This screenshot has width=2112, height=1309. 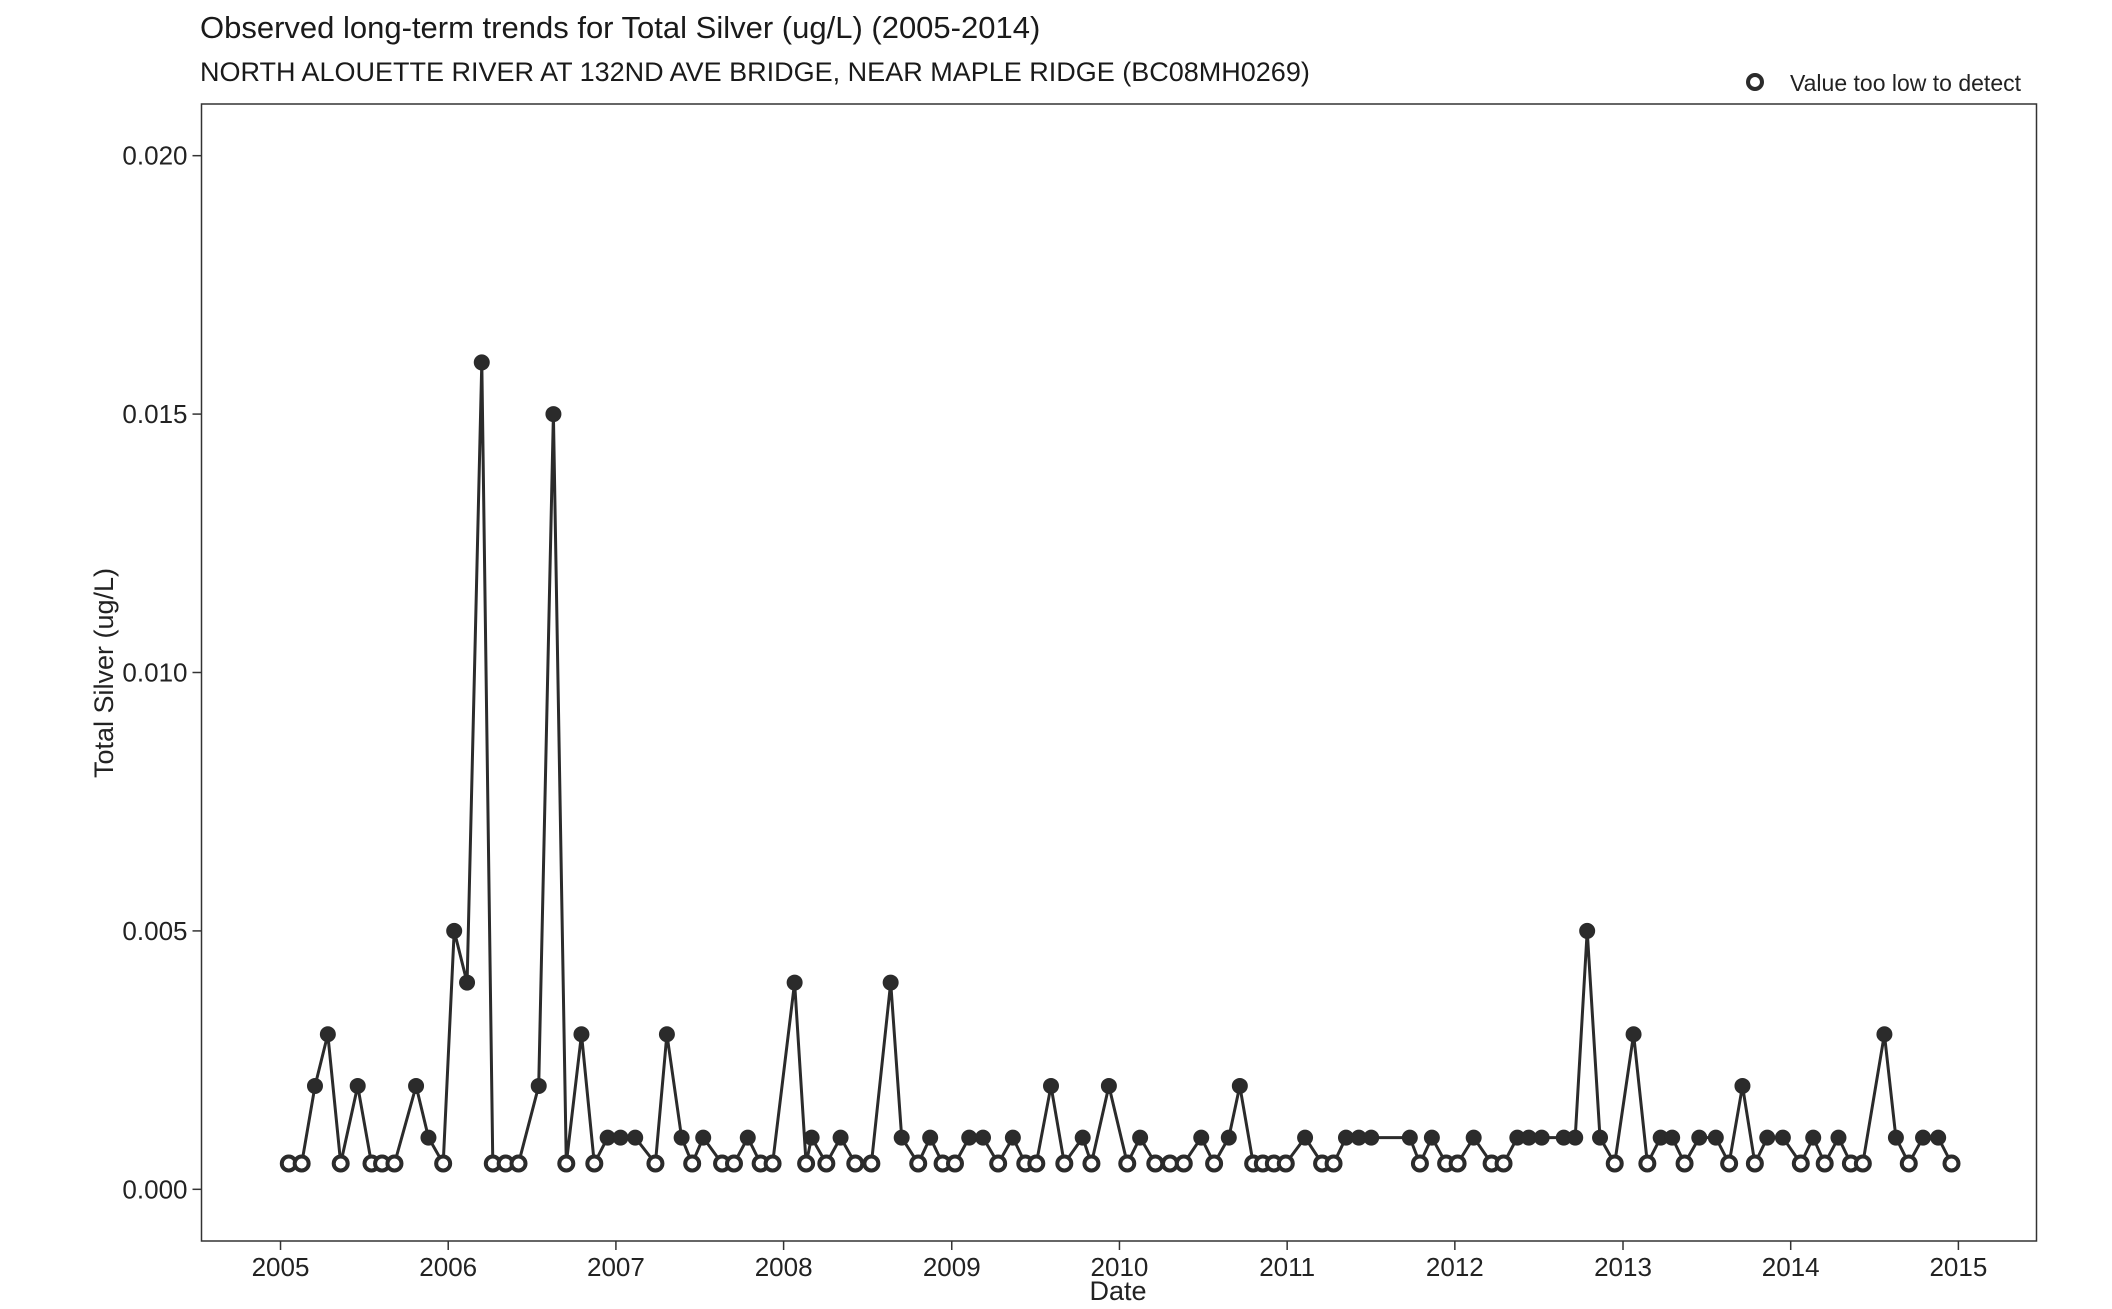 What do you see at coordinates (448, 1267) in the screenshot?
I see `x-tick-label: 2006` at bounding box center [448, 1267].